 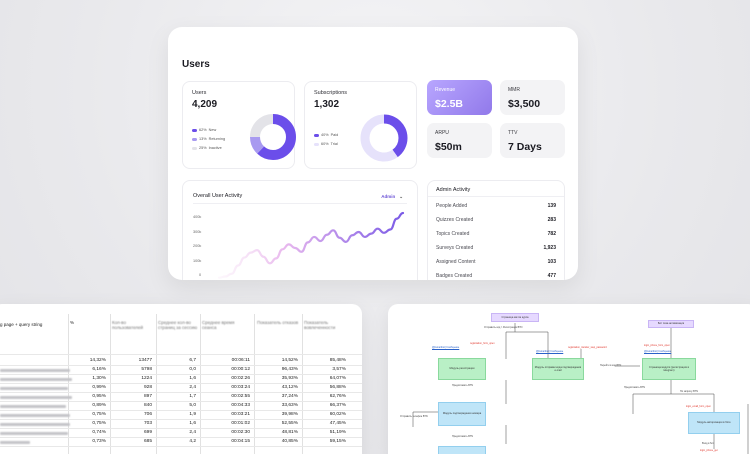 What do you see at coordinates (449, 104) in the screenshot?
I see `kpi-value: $2.5B` at bounding box center [449, 104].